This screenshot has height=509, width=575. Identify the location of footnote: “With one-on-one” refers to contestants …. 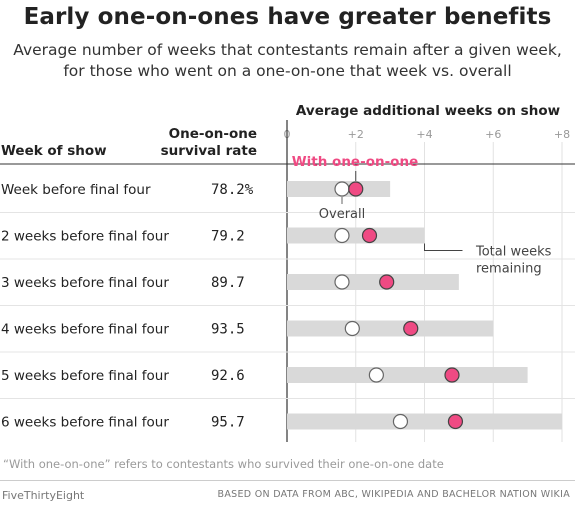
(223, 464).